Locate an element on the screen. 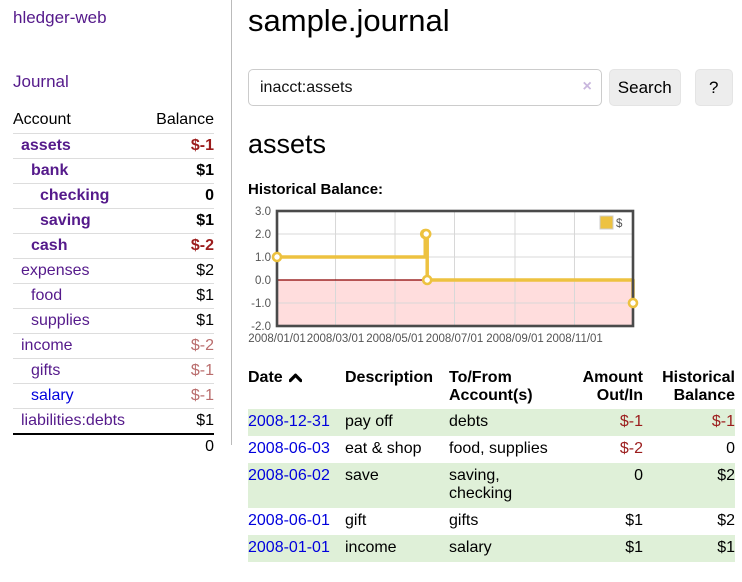 Image resolution: width=742 pixels, height=582 pixels. transaction-accounts: food, supplies is located at coordinates (498, 448).